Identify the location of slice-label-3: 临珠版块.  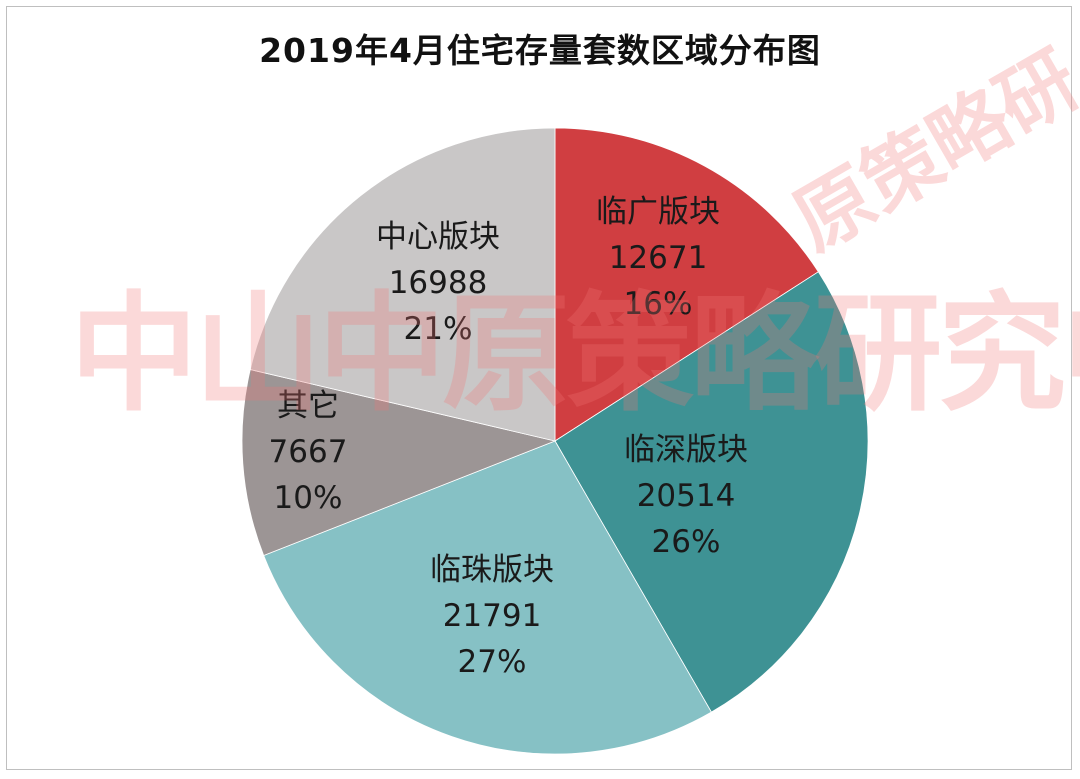
(492, 570).